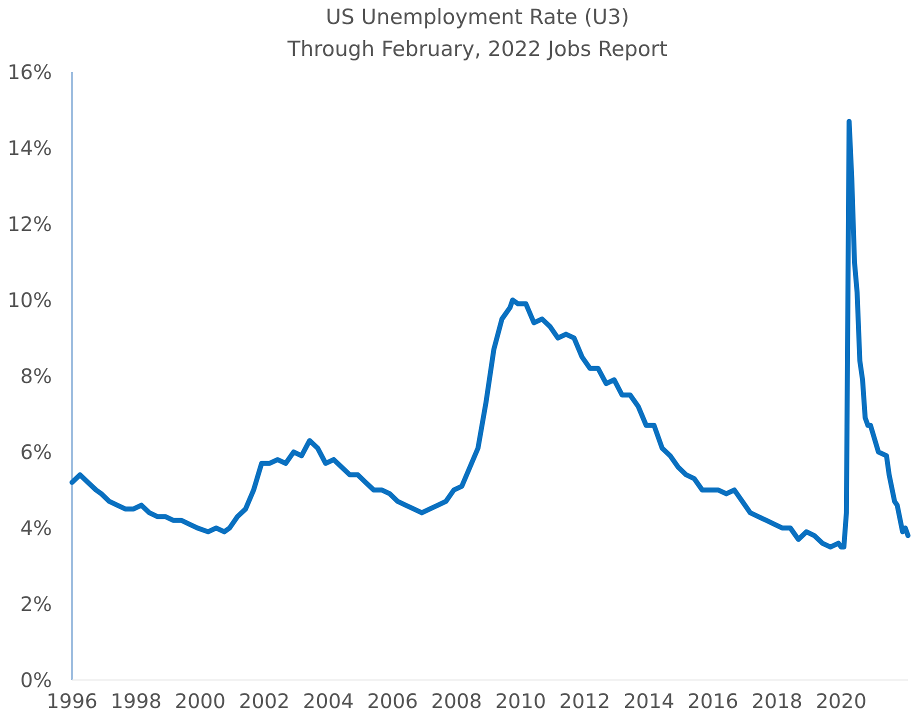 The width and height of the screenshot is (915, 716). Describe the element at coordinates (72, 701) in the screenshot. I see `x-tick-label: 1996` at that location.